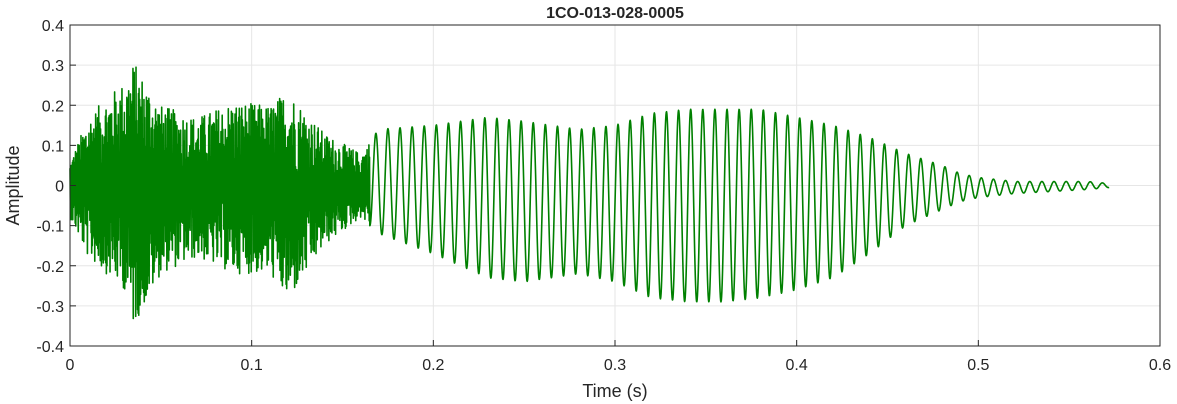 This screenshot has width=1177, height=404. I want to click on y-tick-label: 0.3, so click(53, 66).